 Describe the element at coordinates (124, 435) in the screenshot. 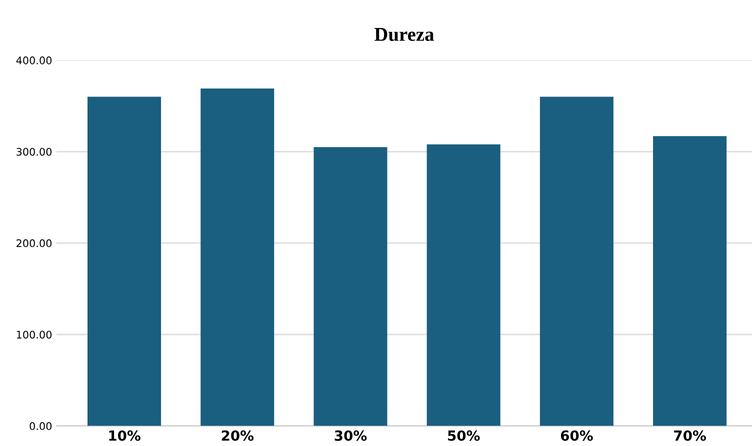

I see `x-tick-label: 10%` at that location.